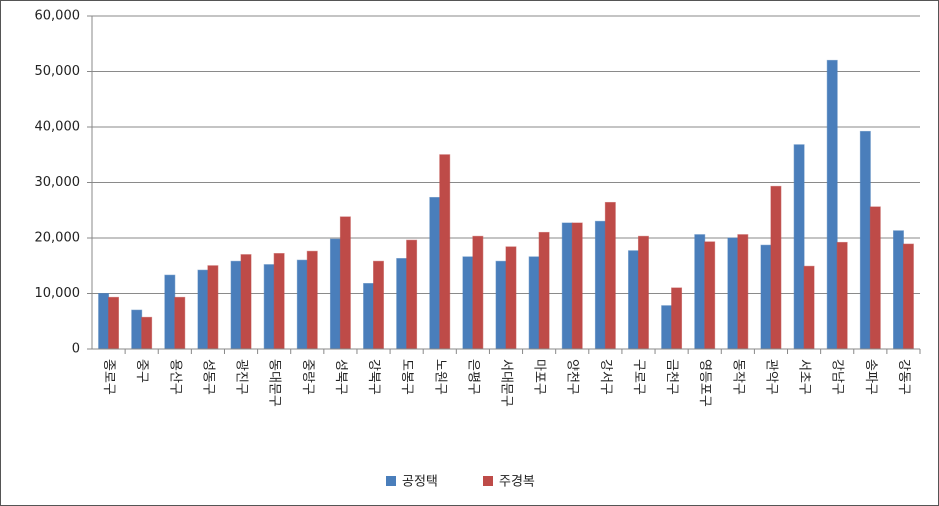 Image resolution: width=939 pixels, height=506 pixels. What do you see at coordinates (605, 377) in the screenshot?
I see `x-tick-label: 강서구` at bounding box center [605, 377].